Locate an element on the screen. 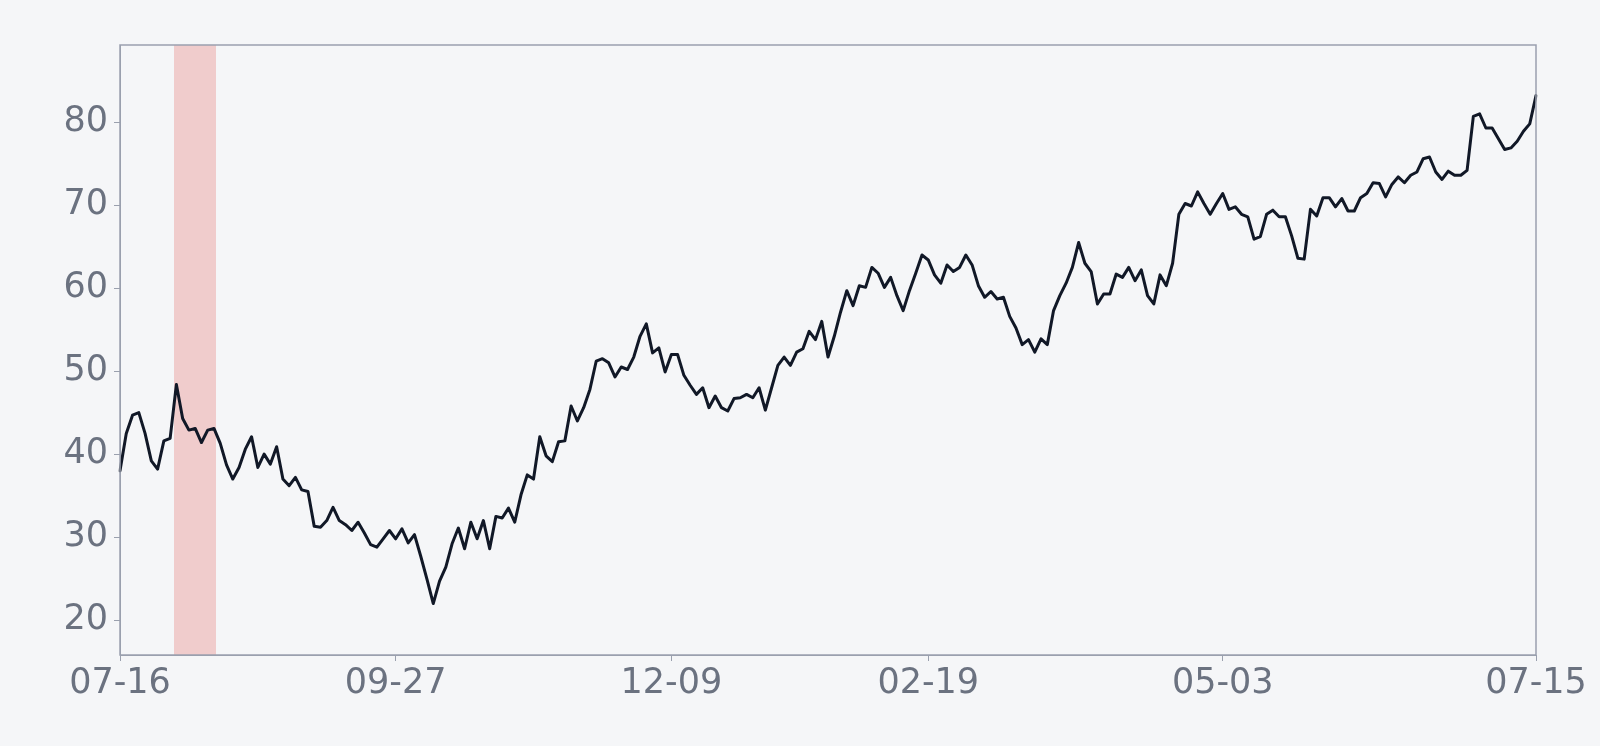 The width and height of the screenshot is (1600, 746). x-tick-label: 05-03 is located at coordinates (1222, 681).